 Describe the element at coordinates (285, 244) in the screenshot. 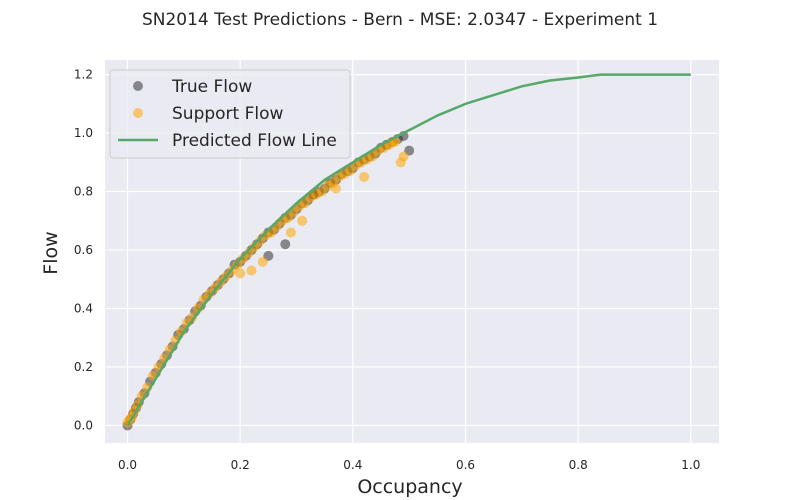

I see `true-flow-point` at that location.